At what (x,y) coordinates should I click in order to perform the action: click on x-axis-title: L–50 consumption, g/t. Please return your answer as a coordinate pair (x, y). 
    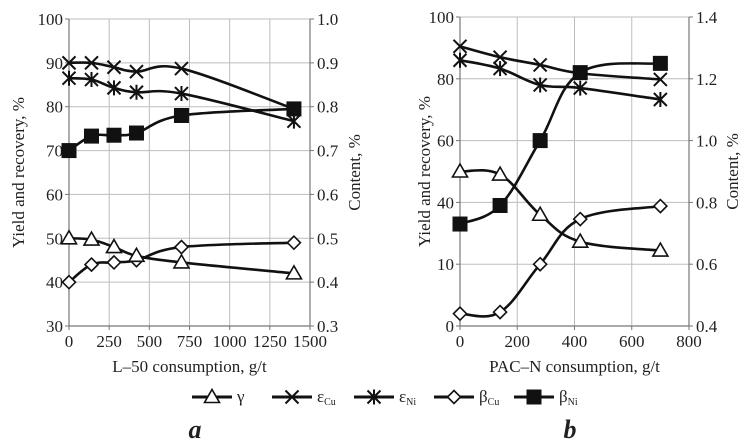
    Looking at the image, I should click on (189, 366).